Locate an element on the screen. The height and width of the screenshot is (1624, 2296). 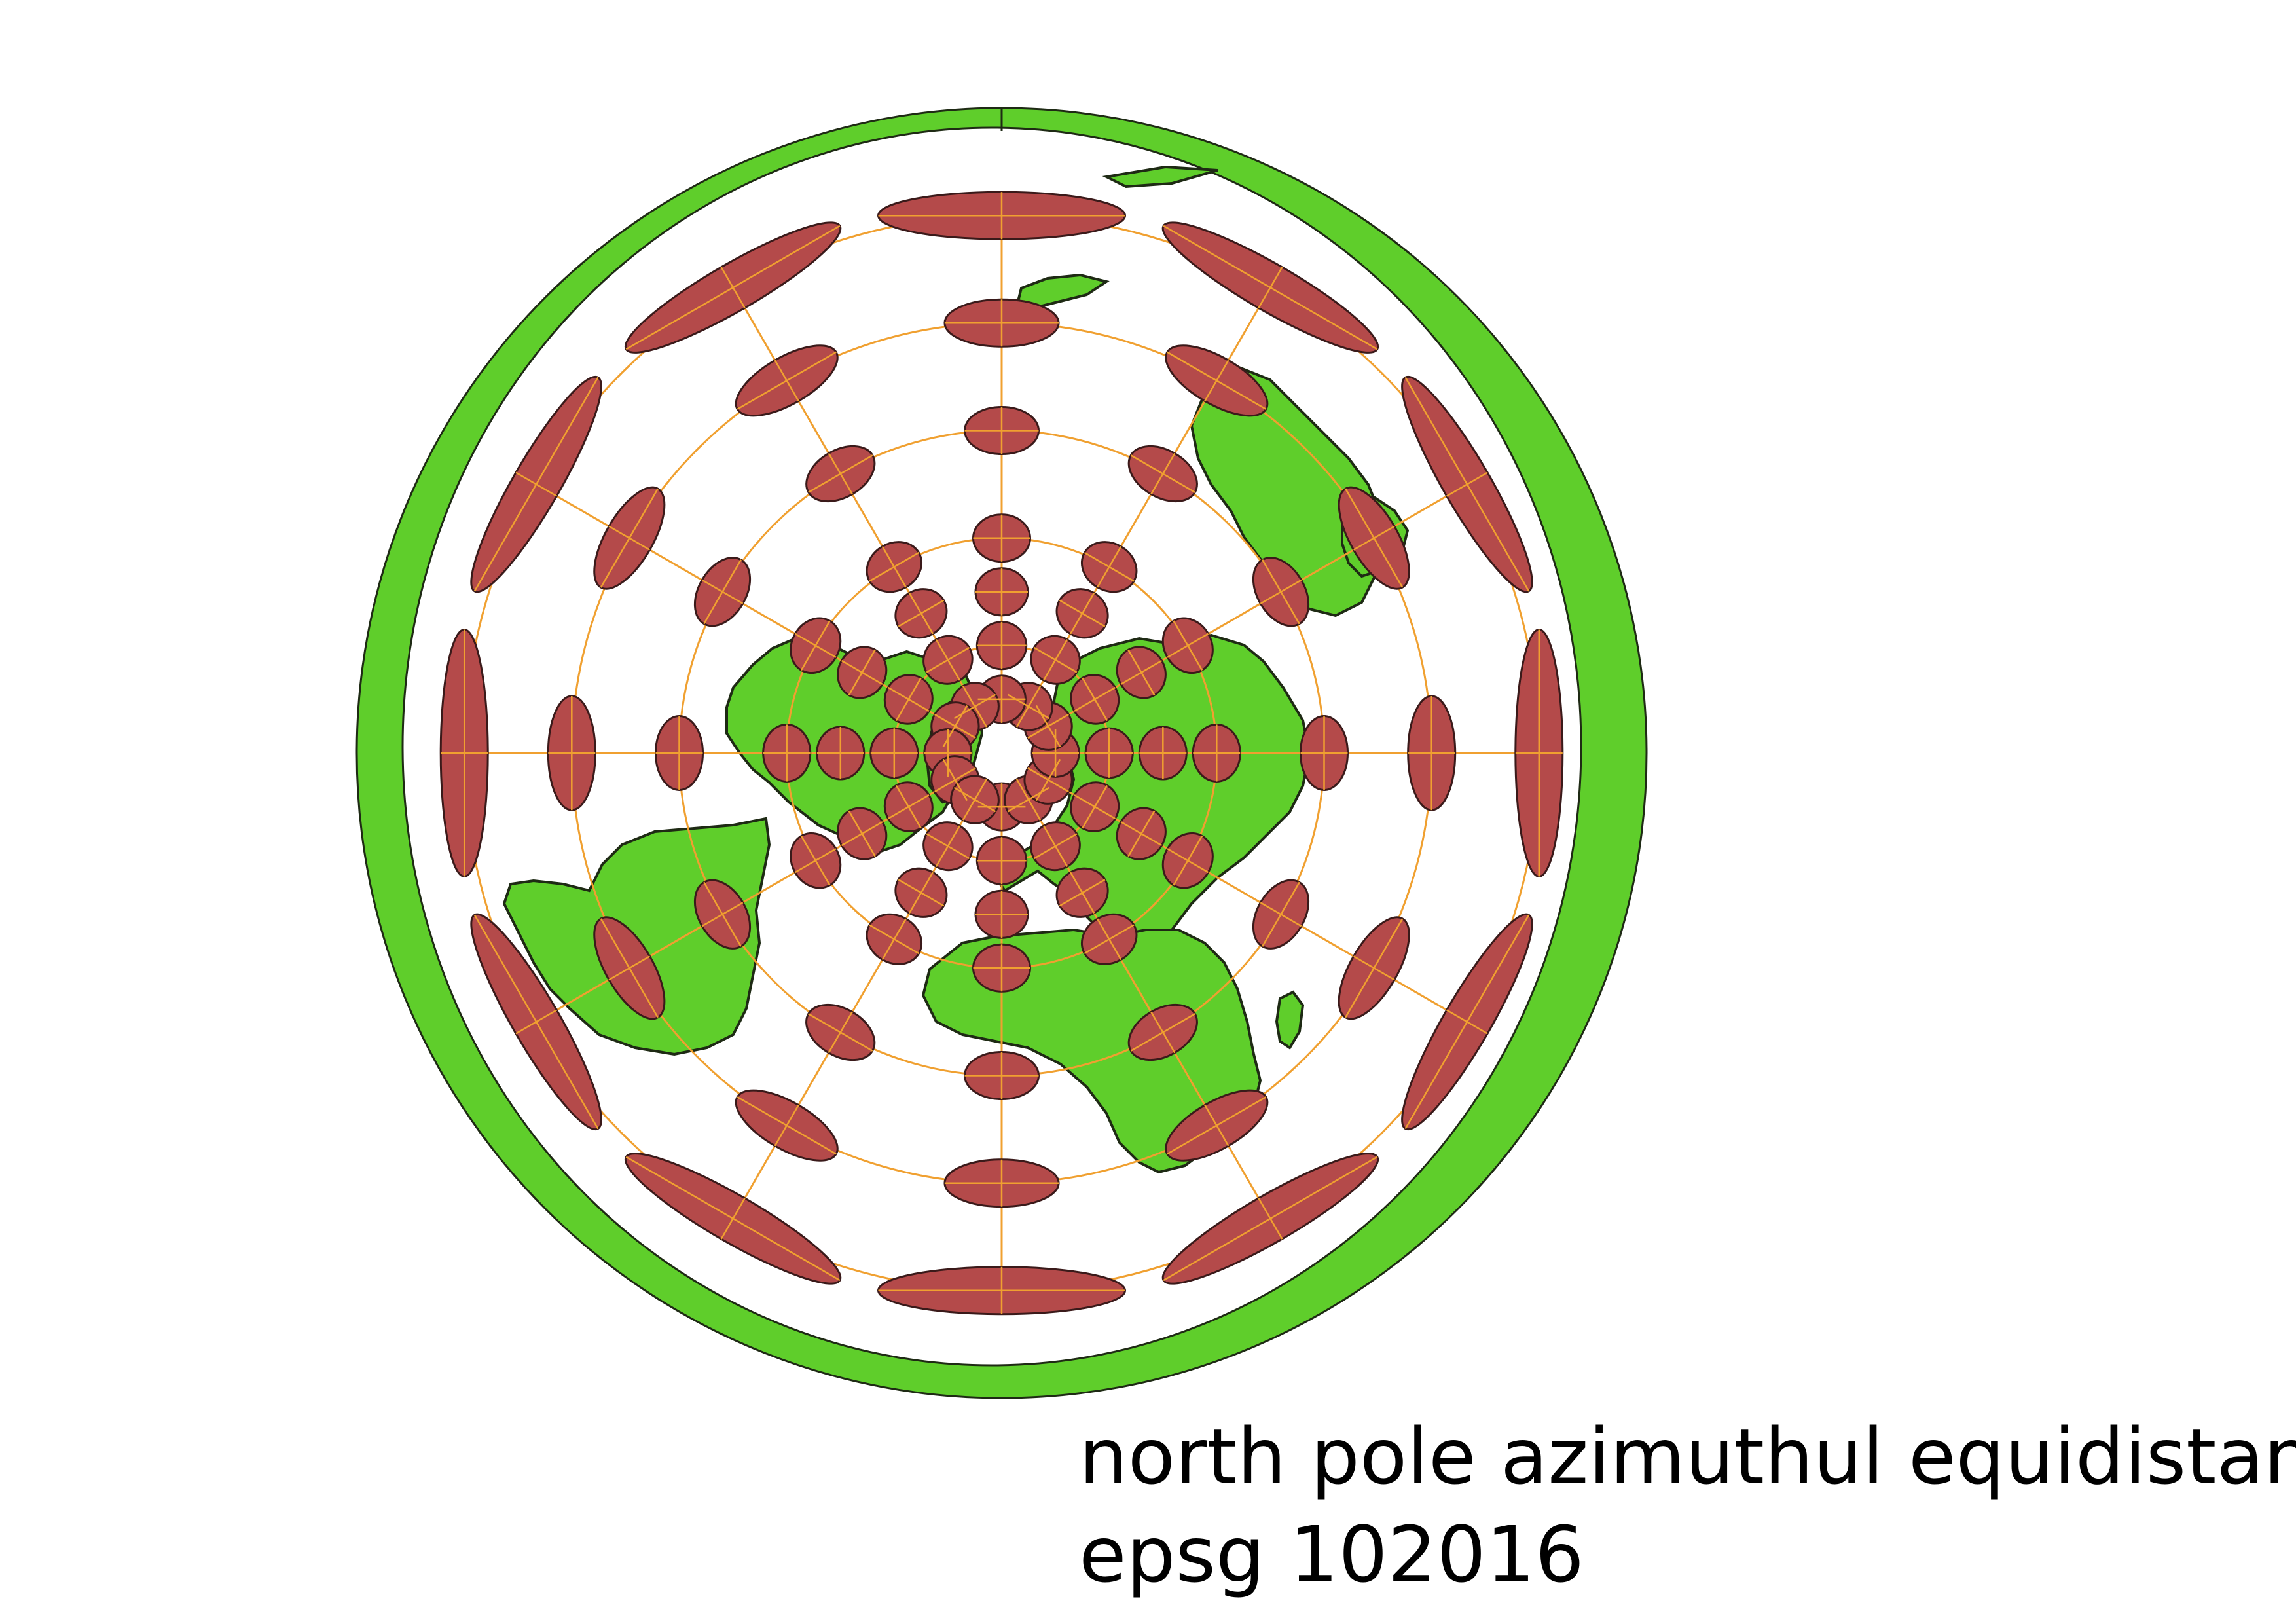
east-asia-landmass is located at coordinates (1290, 491).